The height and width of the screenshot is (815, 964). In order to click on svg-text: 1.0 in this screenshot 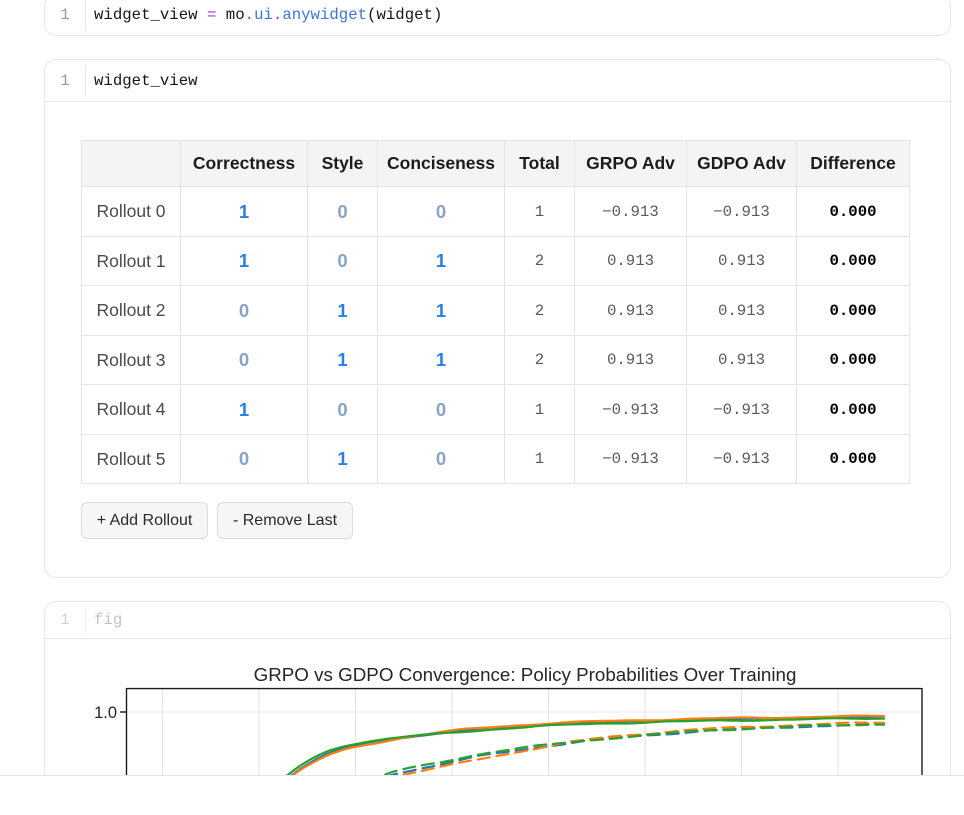, I will do `click(105, 713)`.